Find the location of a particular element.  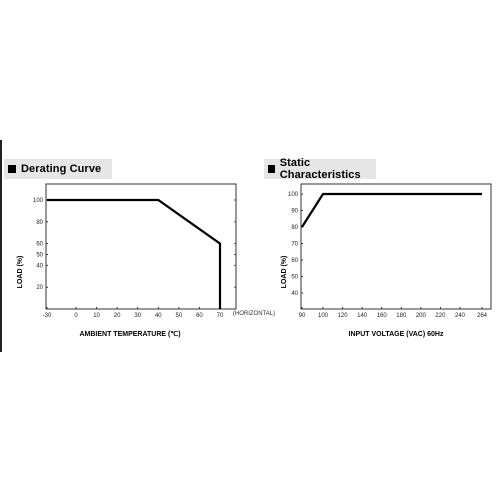

derating-y-axis-title: LOAD (%) is located at coordinates (20, 272).